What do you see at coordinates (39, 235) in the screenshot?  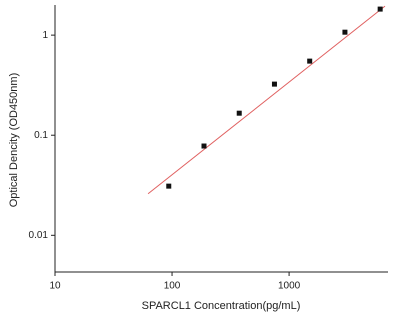 I see `y-tick-label: 0.01` at bounding box center [39, 235].